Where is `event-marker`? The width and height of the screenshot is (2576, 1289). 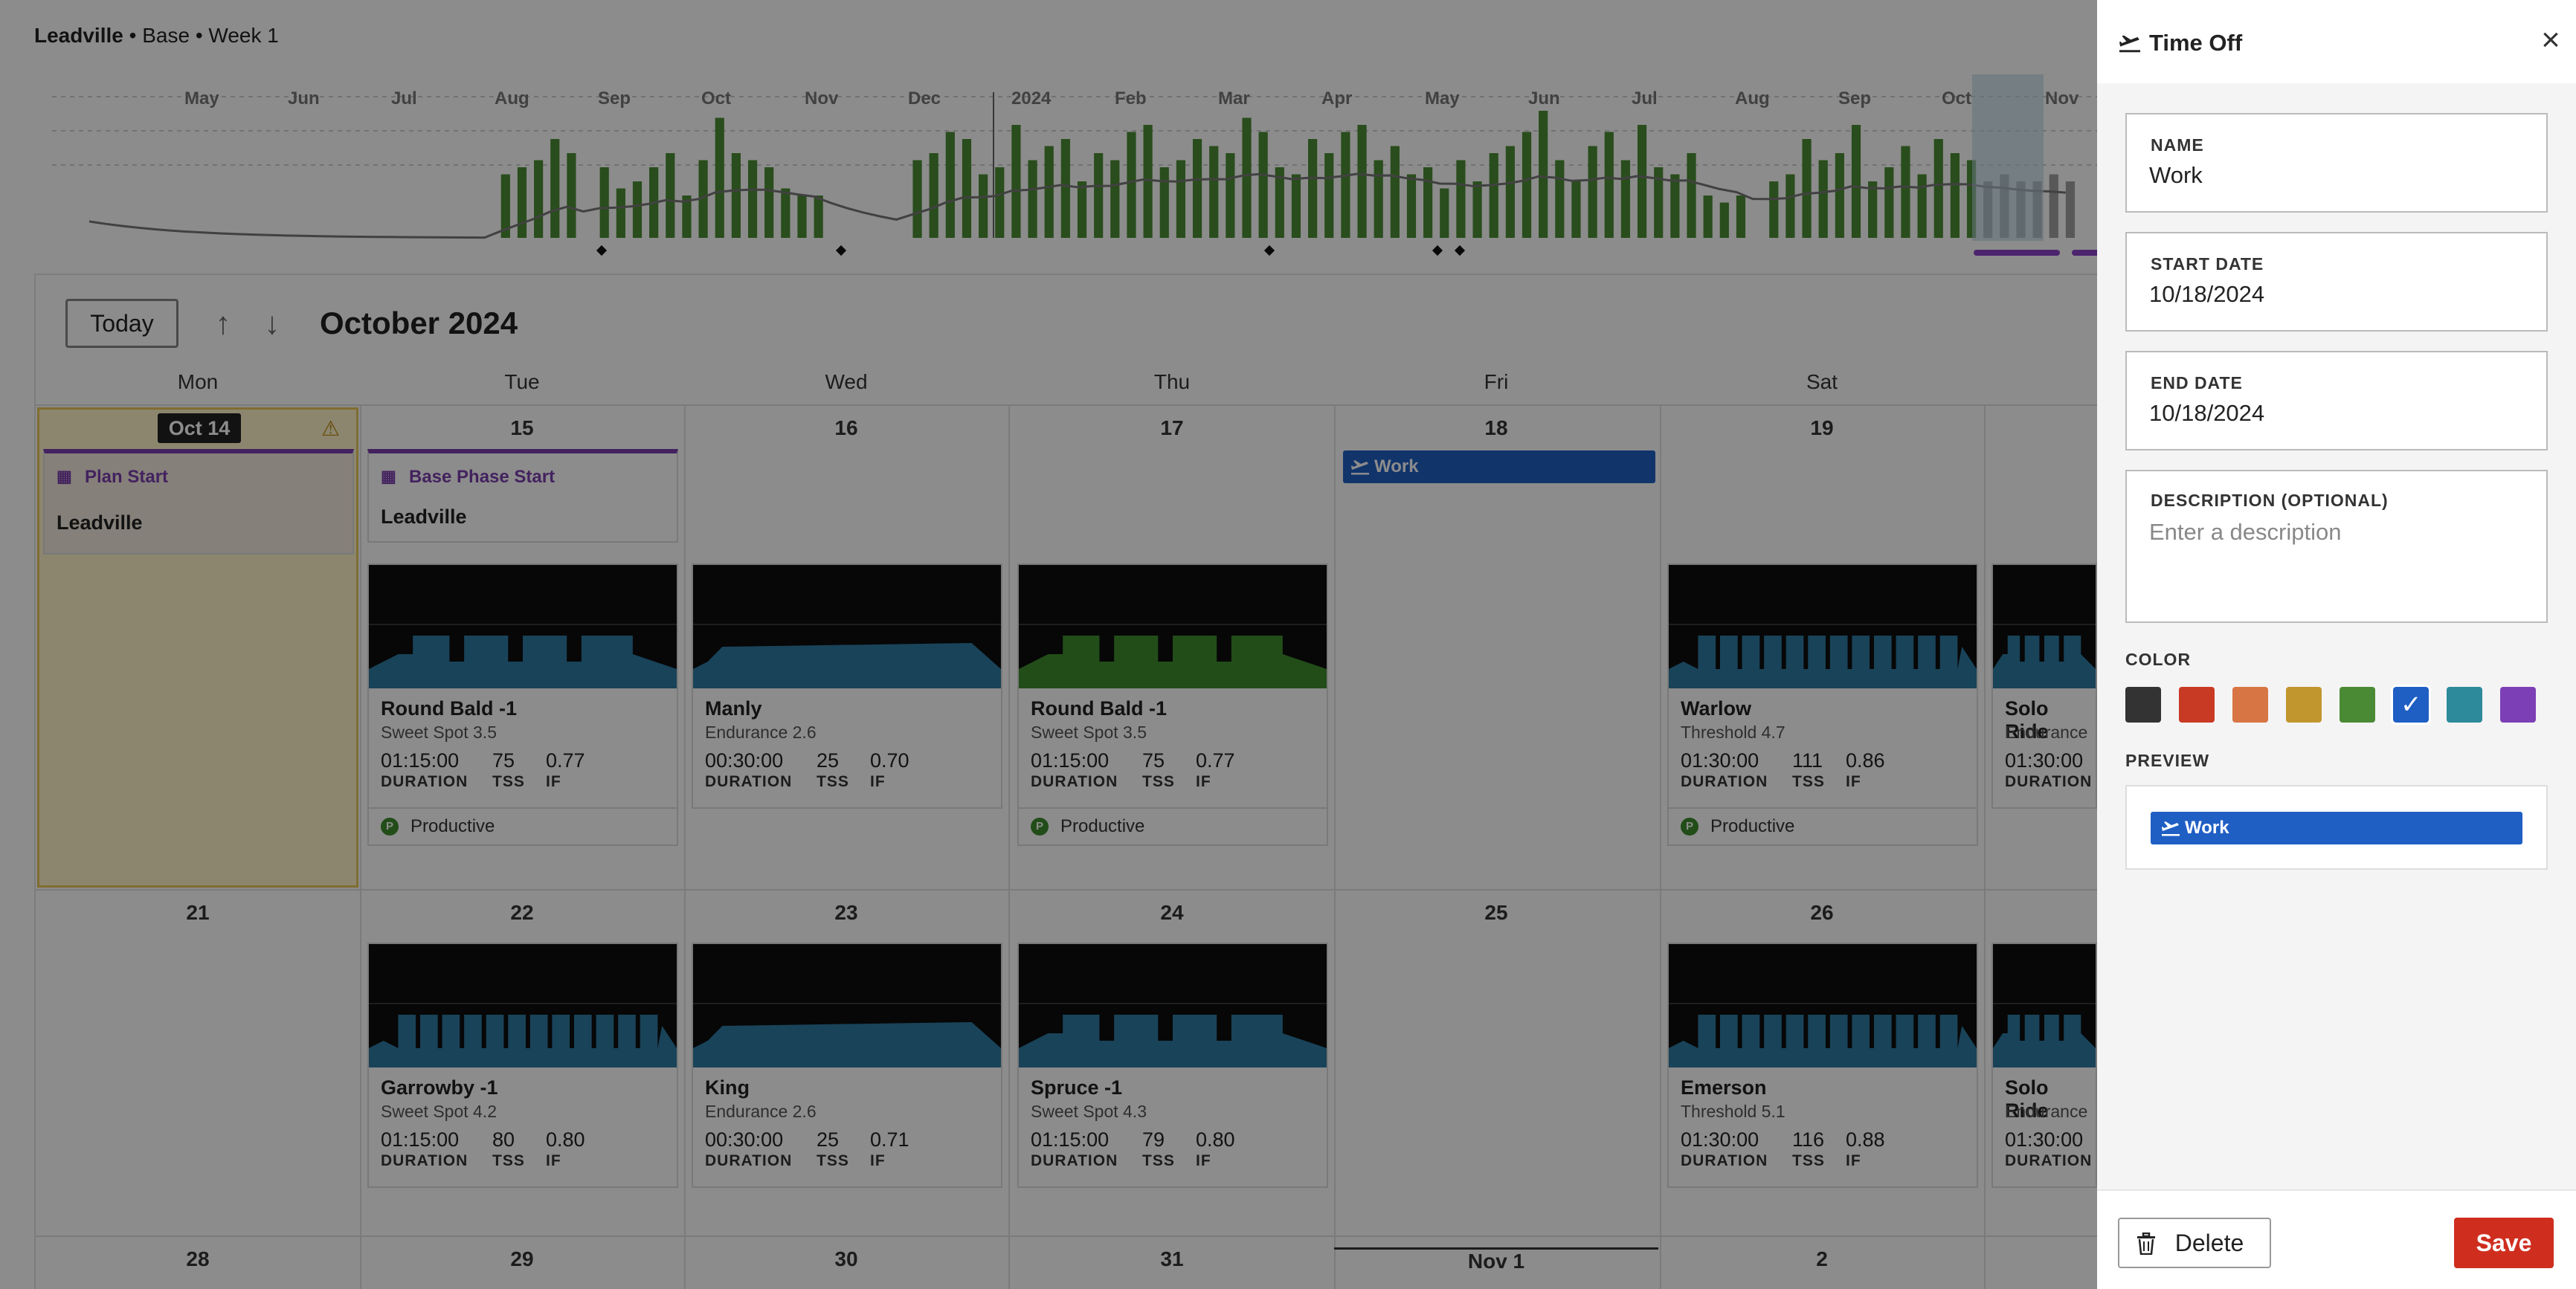
event-marker is located at coordinates (602, 250).